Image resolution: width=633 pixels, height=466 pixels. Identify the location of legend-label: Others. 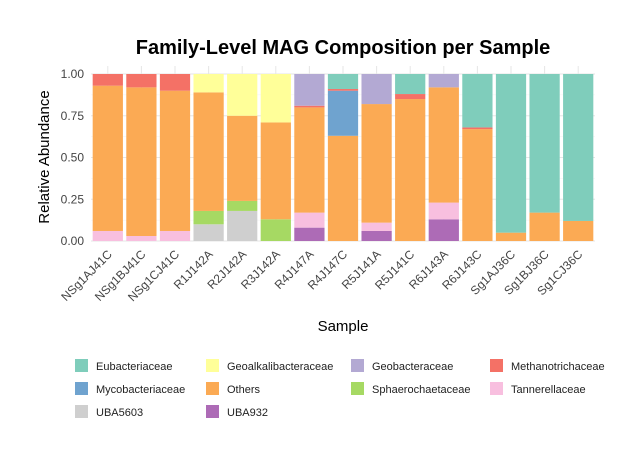
(244, 390).